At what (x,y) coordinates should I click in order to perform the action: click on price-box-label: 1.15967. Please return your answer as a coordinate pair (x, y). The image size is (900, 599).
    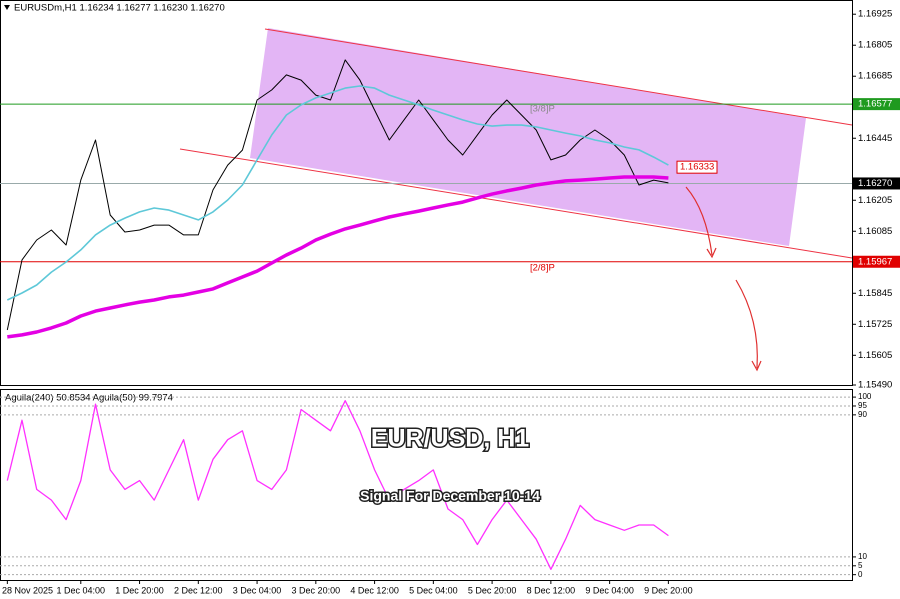
    Looking at the image, I should click on (875, 261).